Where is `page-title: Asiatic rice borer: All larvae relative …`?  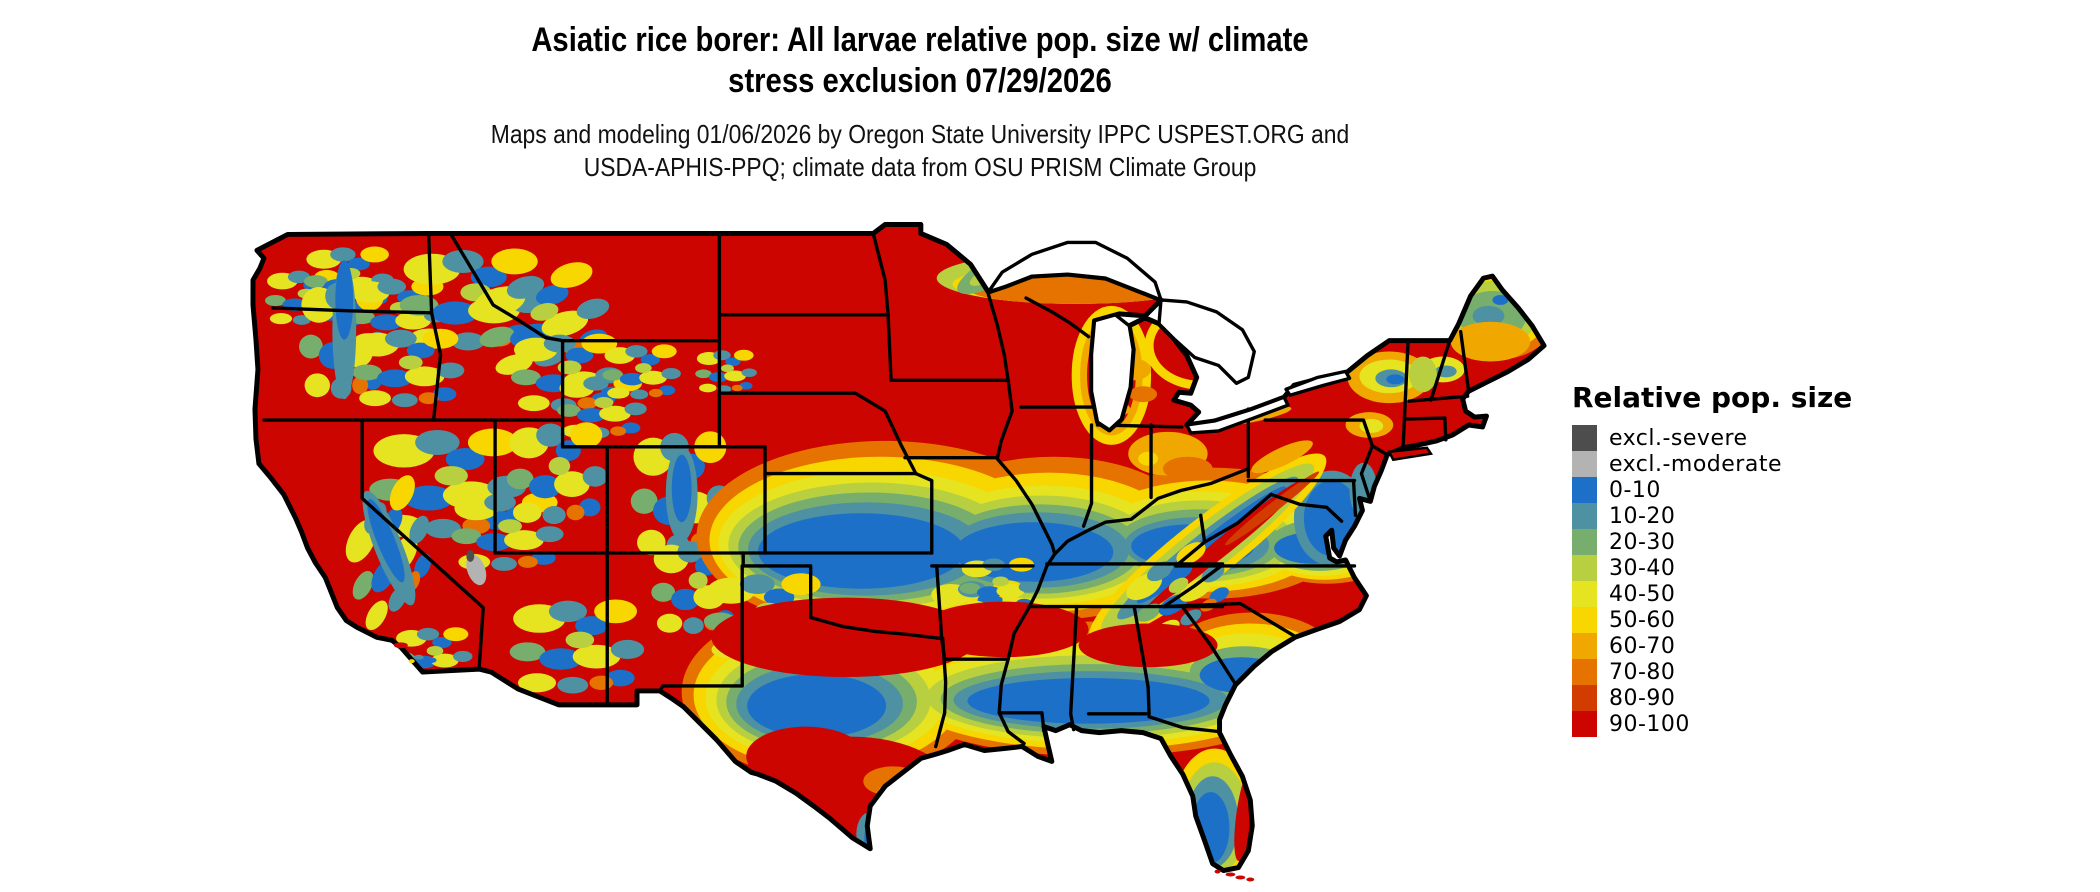
page-title: Asiatic rice borer: All larvae relative … is located at coordinates (920, 61).